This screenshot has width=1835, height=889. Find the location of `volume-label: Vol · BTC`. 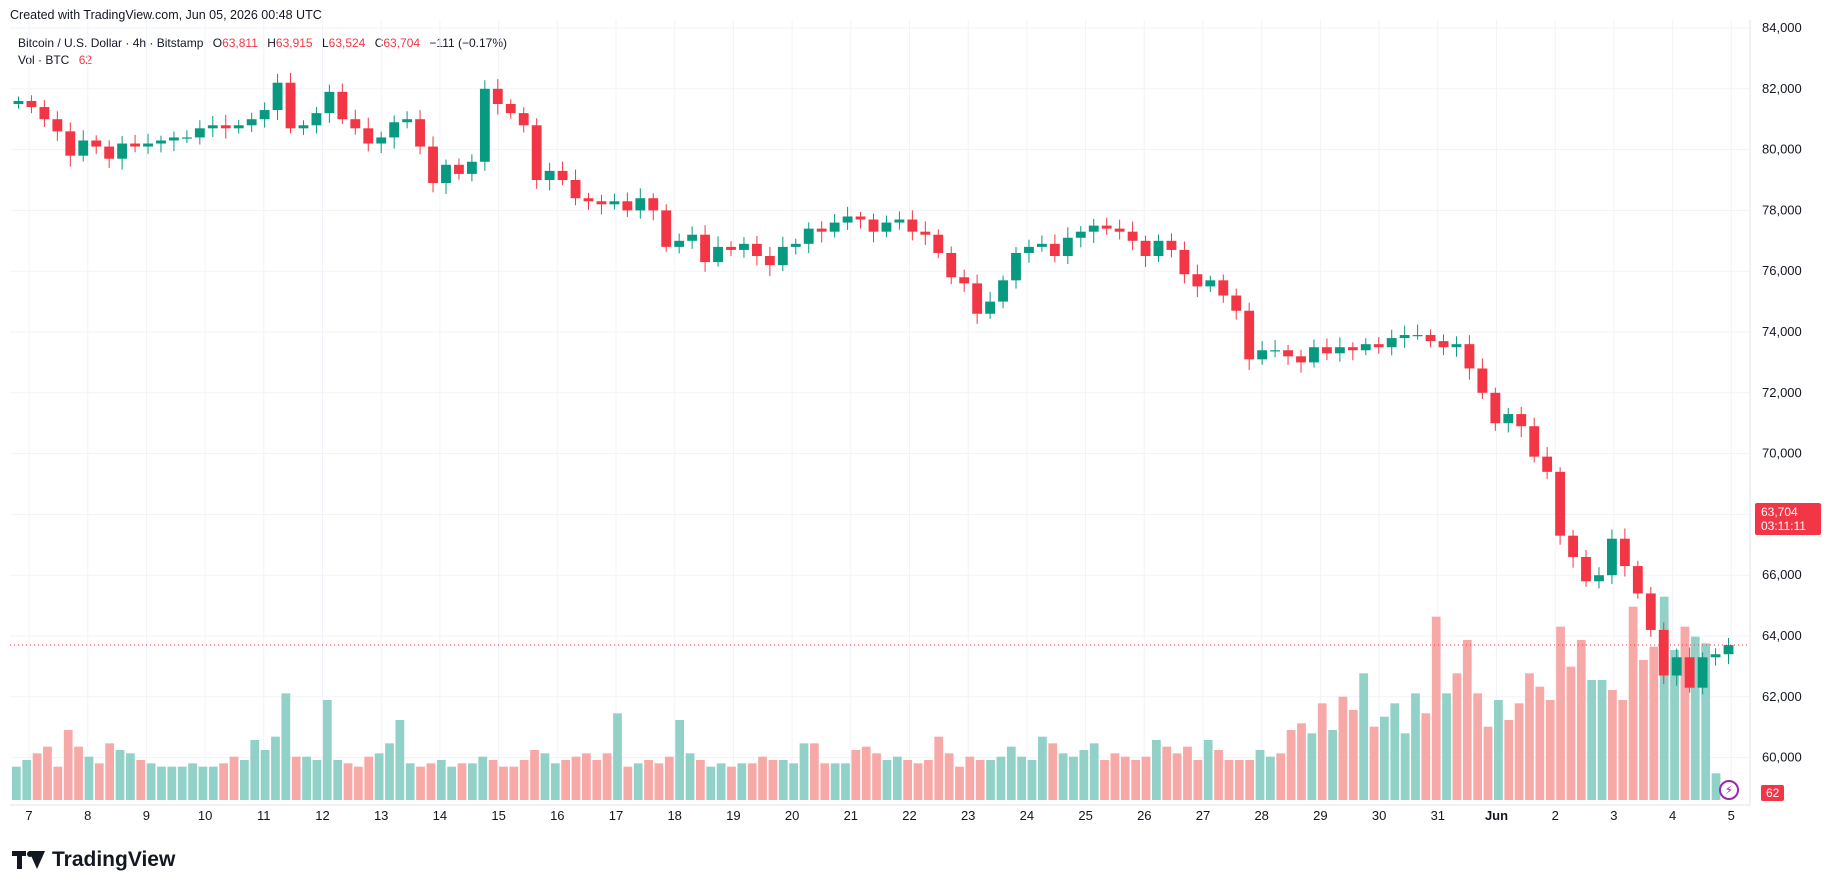

volume-label: Vol · BTC is located at coordinates (44, 60).